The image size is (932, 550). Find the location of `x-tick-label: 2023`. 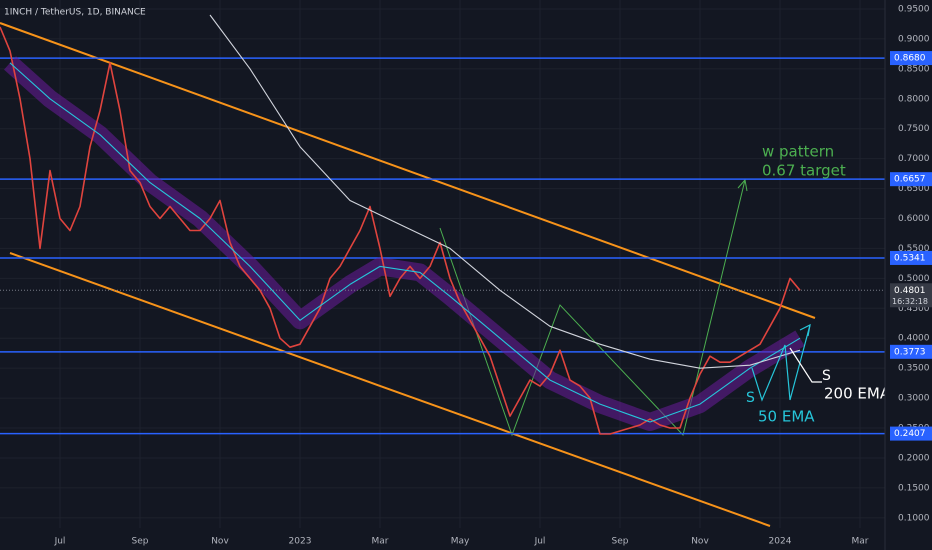

x-tick-label: 2023 is located at coordinates (300, 542).